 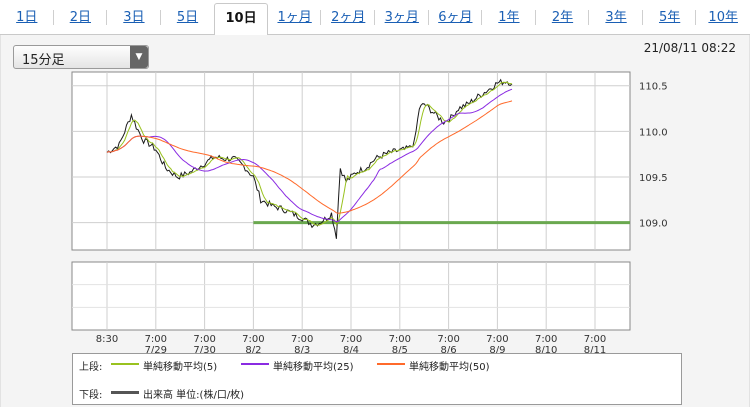 What do you see at coordinates (313, 367) in the screenshot?
I see `legend-ma25-label: 単純移動平均(25)` at bounding box center [313, 367].